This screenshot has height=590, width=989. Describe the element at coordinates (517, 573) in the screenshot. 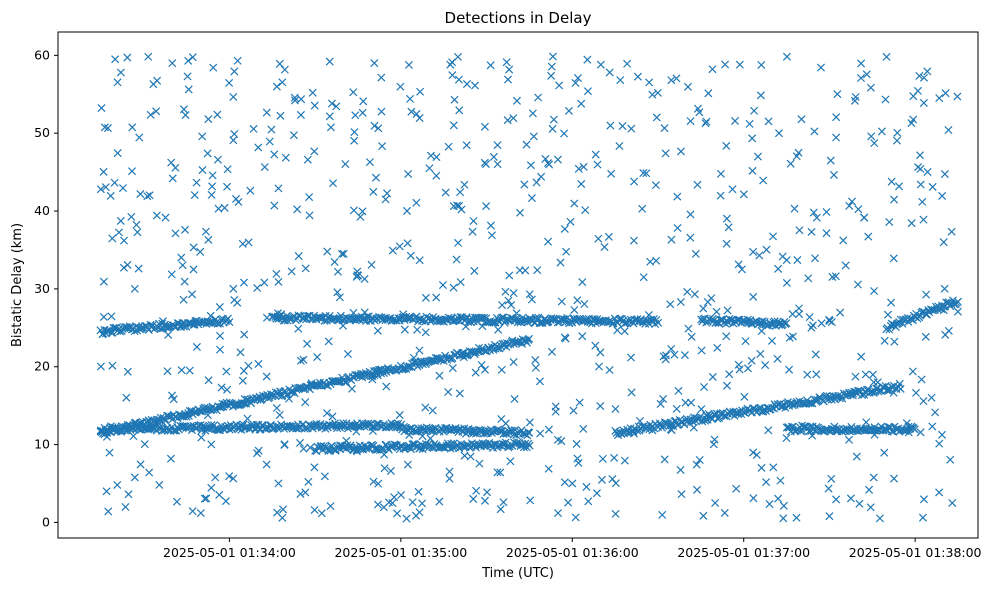

I see `x-axis-label: Time (UTC)` at that location.